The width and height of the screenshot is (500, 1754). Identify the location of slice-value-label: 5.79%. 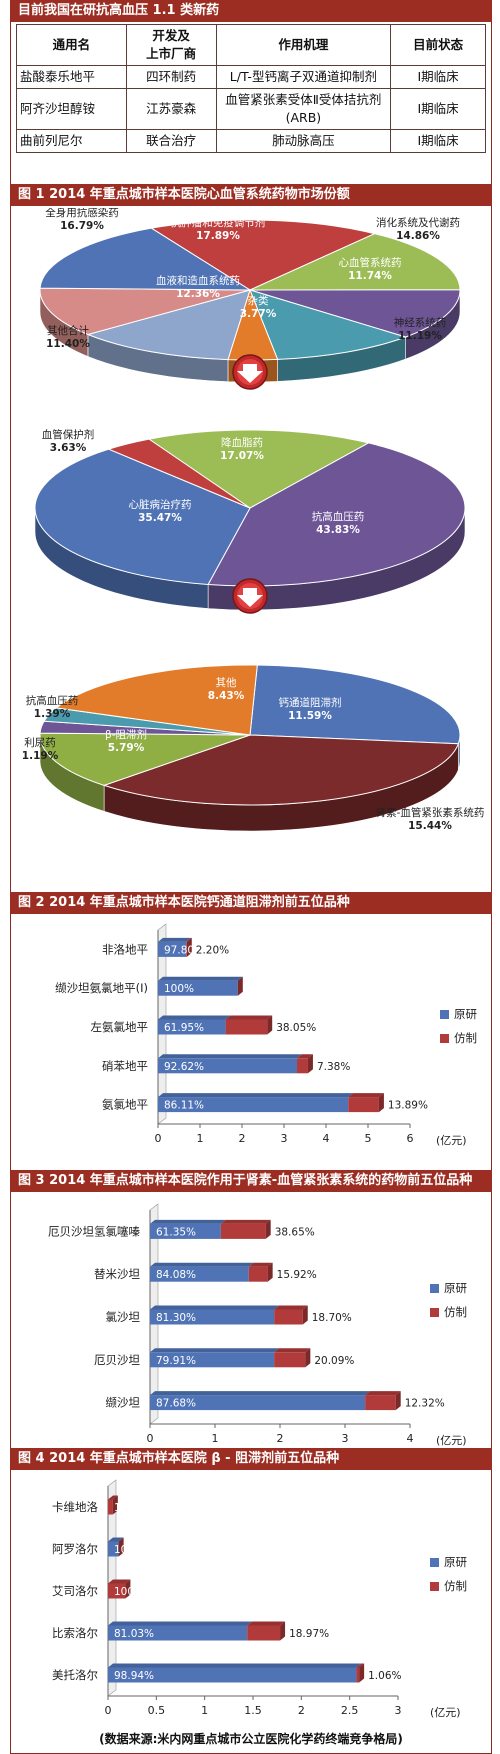
(126, 748).